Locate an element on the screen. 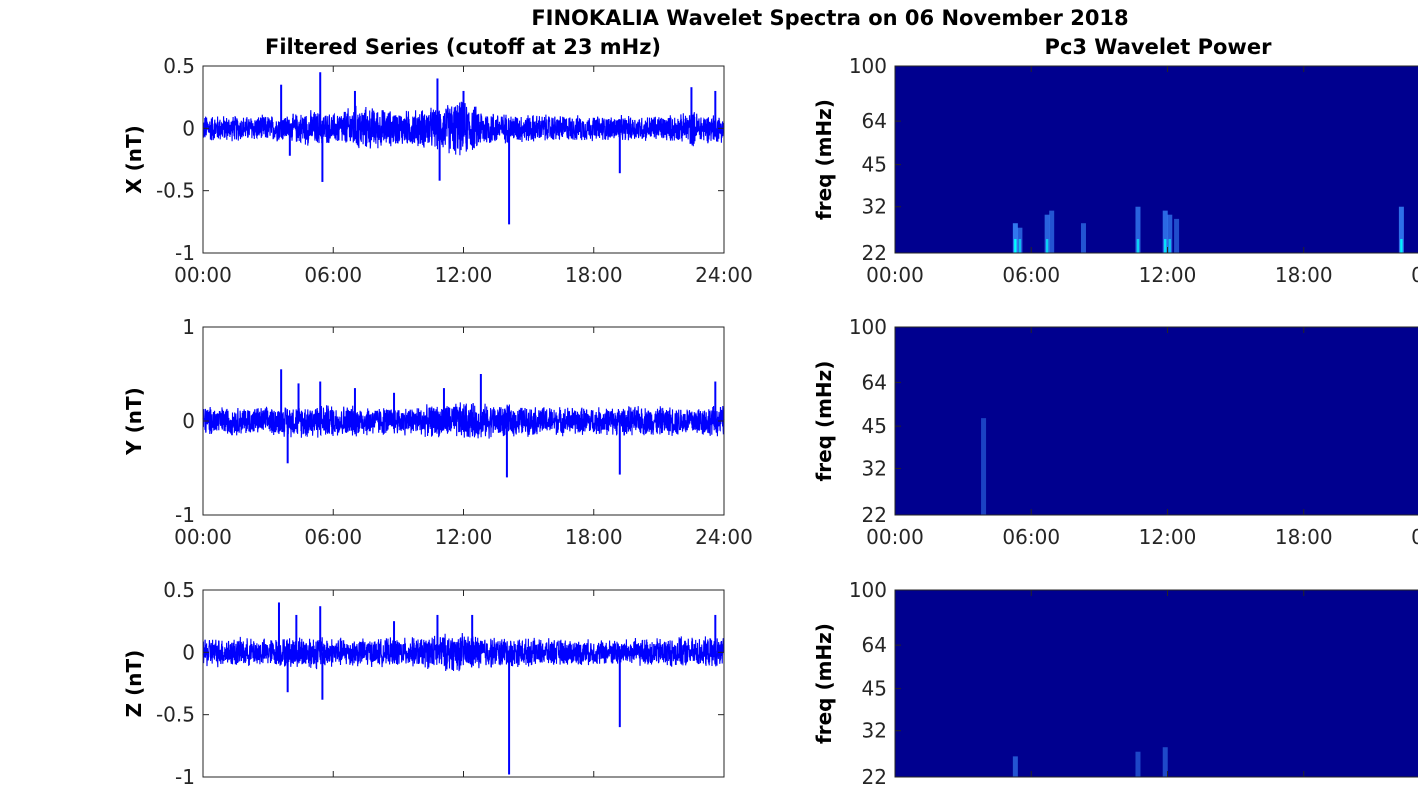  right-column-title: Pc3 Wavelet Power is located at coordinates (1159, 47).